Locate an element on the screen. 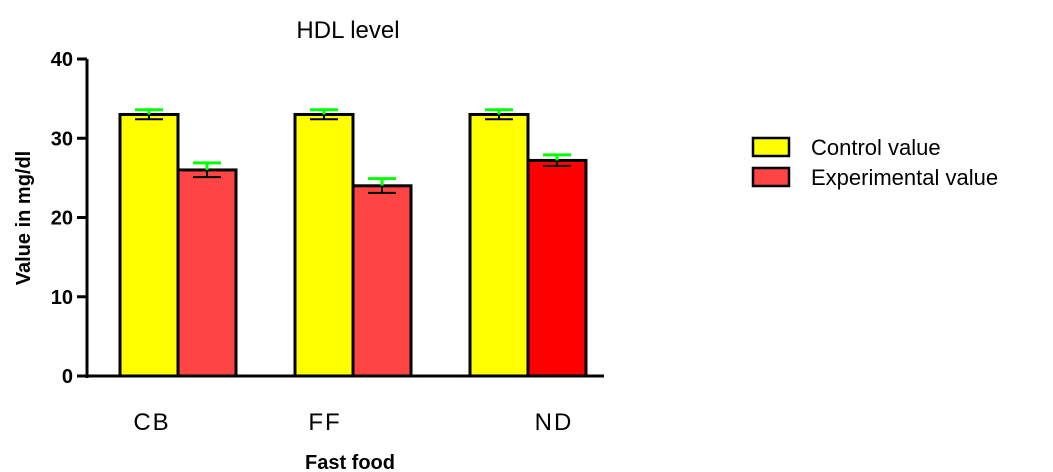  bar-nd-control is located at coordinates (499, 245).